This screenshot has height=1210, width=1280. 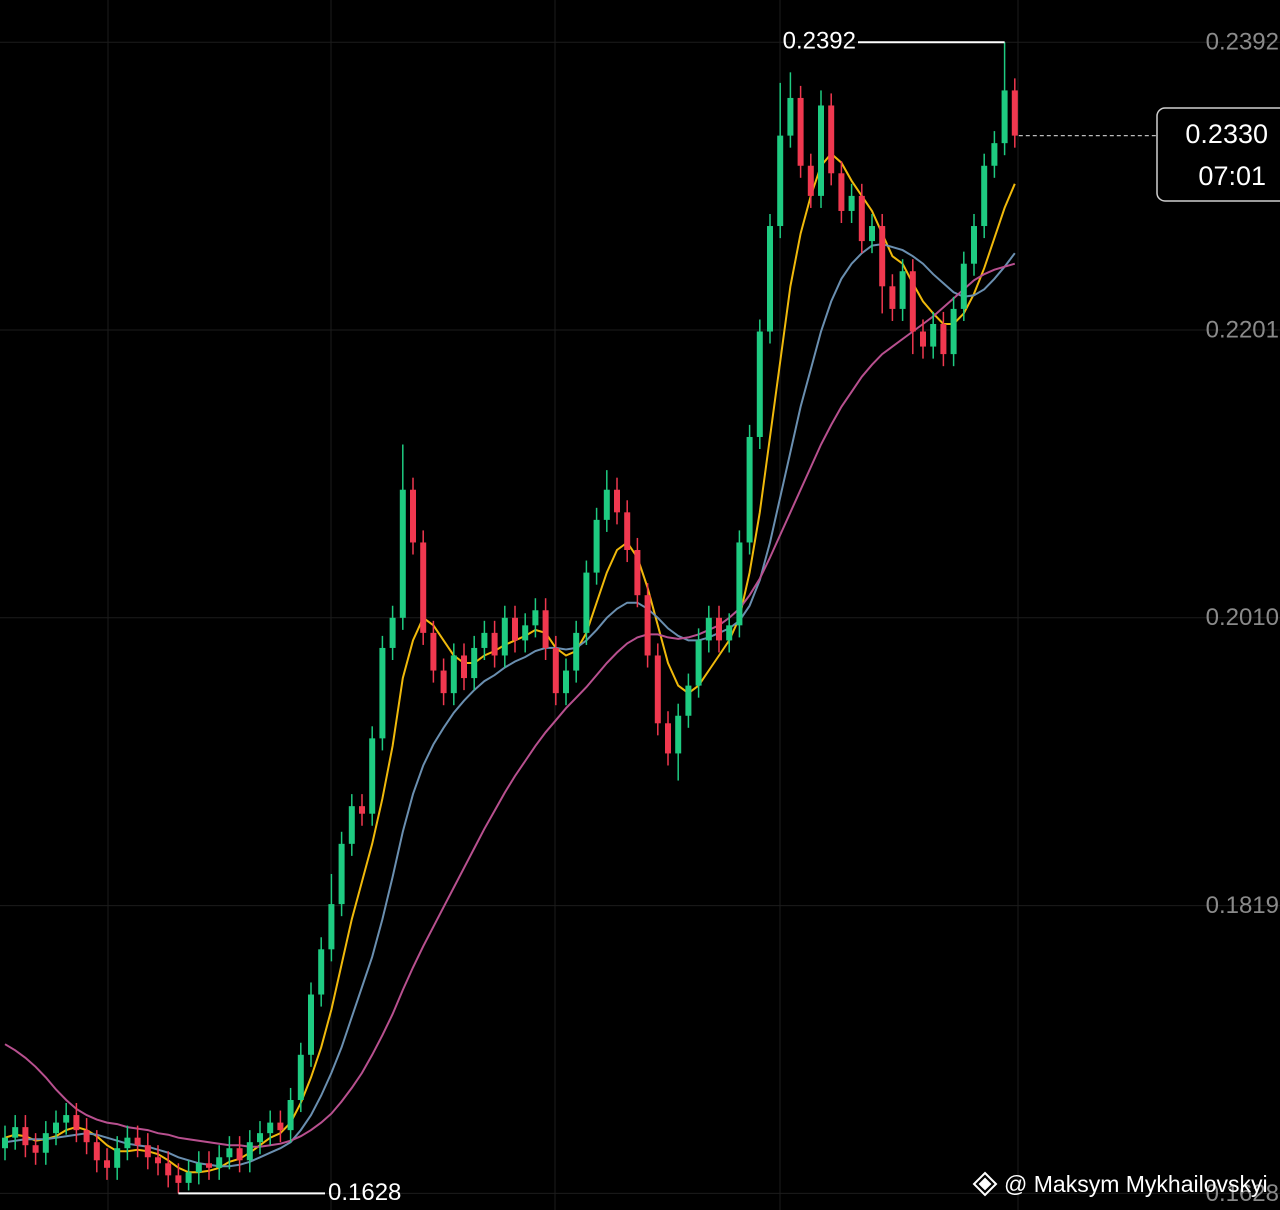 I want to click on attribution: @ Maksym Mykhailovskyi, so click(x=1136, y=1184).